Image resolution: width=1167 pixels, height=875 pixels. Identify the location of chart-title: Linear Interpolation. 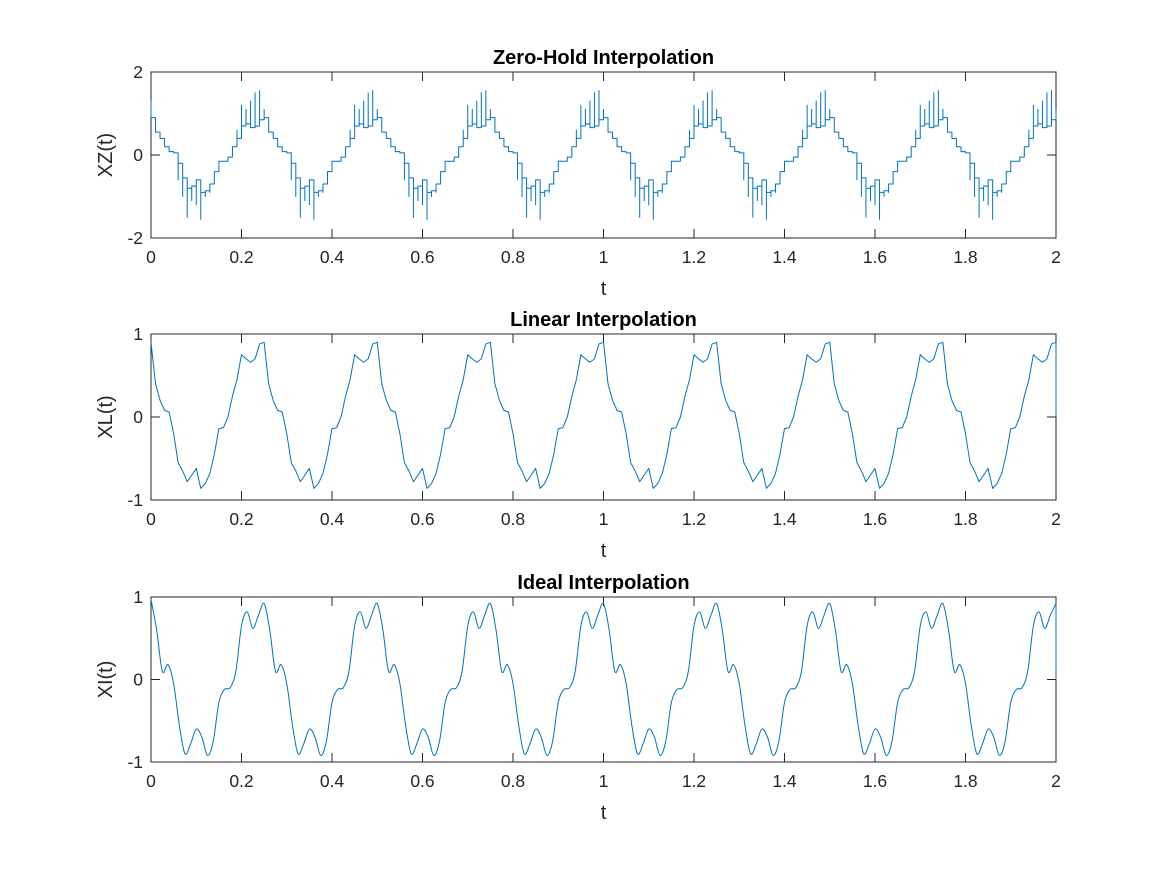
(603, 320).